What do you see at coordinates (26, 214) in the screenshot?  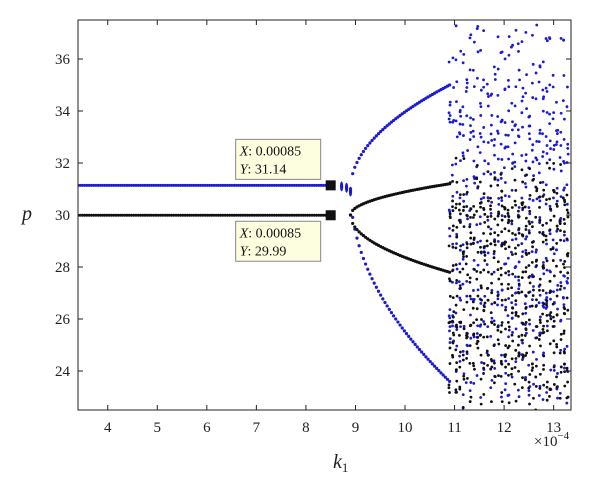 I see `y-axis-label: p` at bounding box center [26, 214].